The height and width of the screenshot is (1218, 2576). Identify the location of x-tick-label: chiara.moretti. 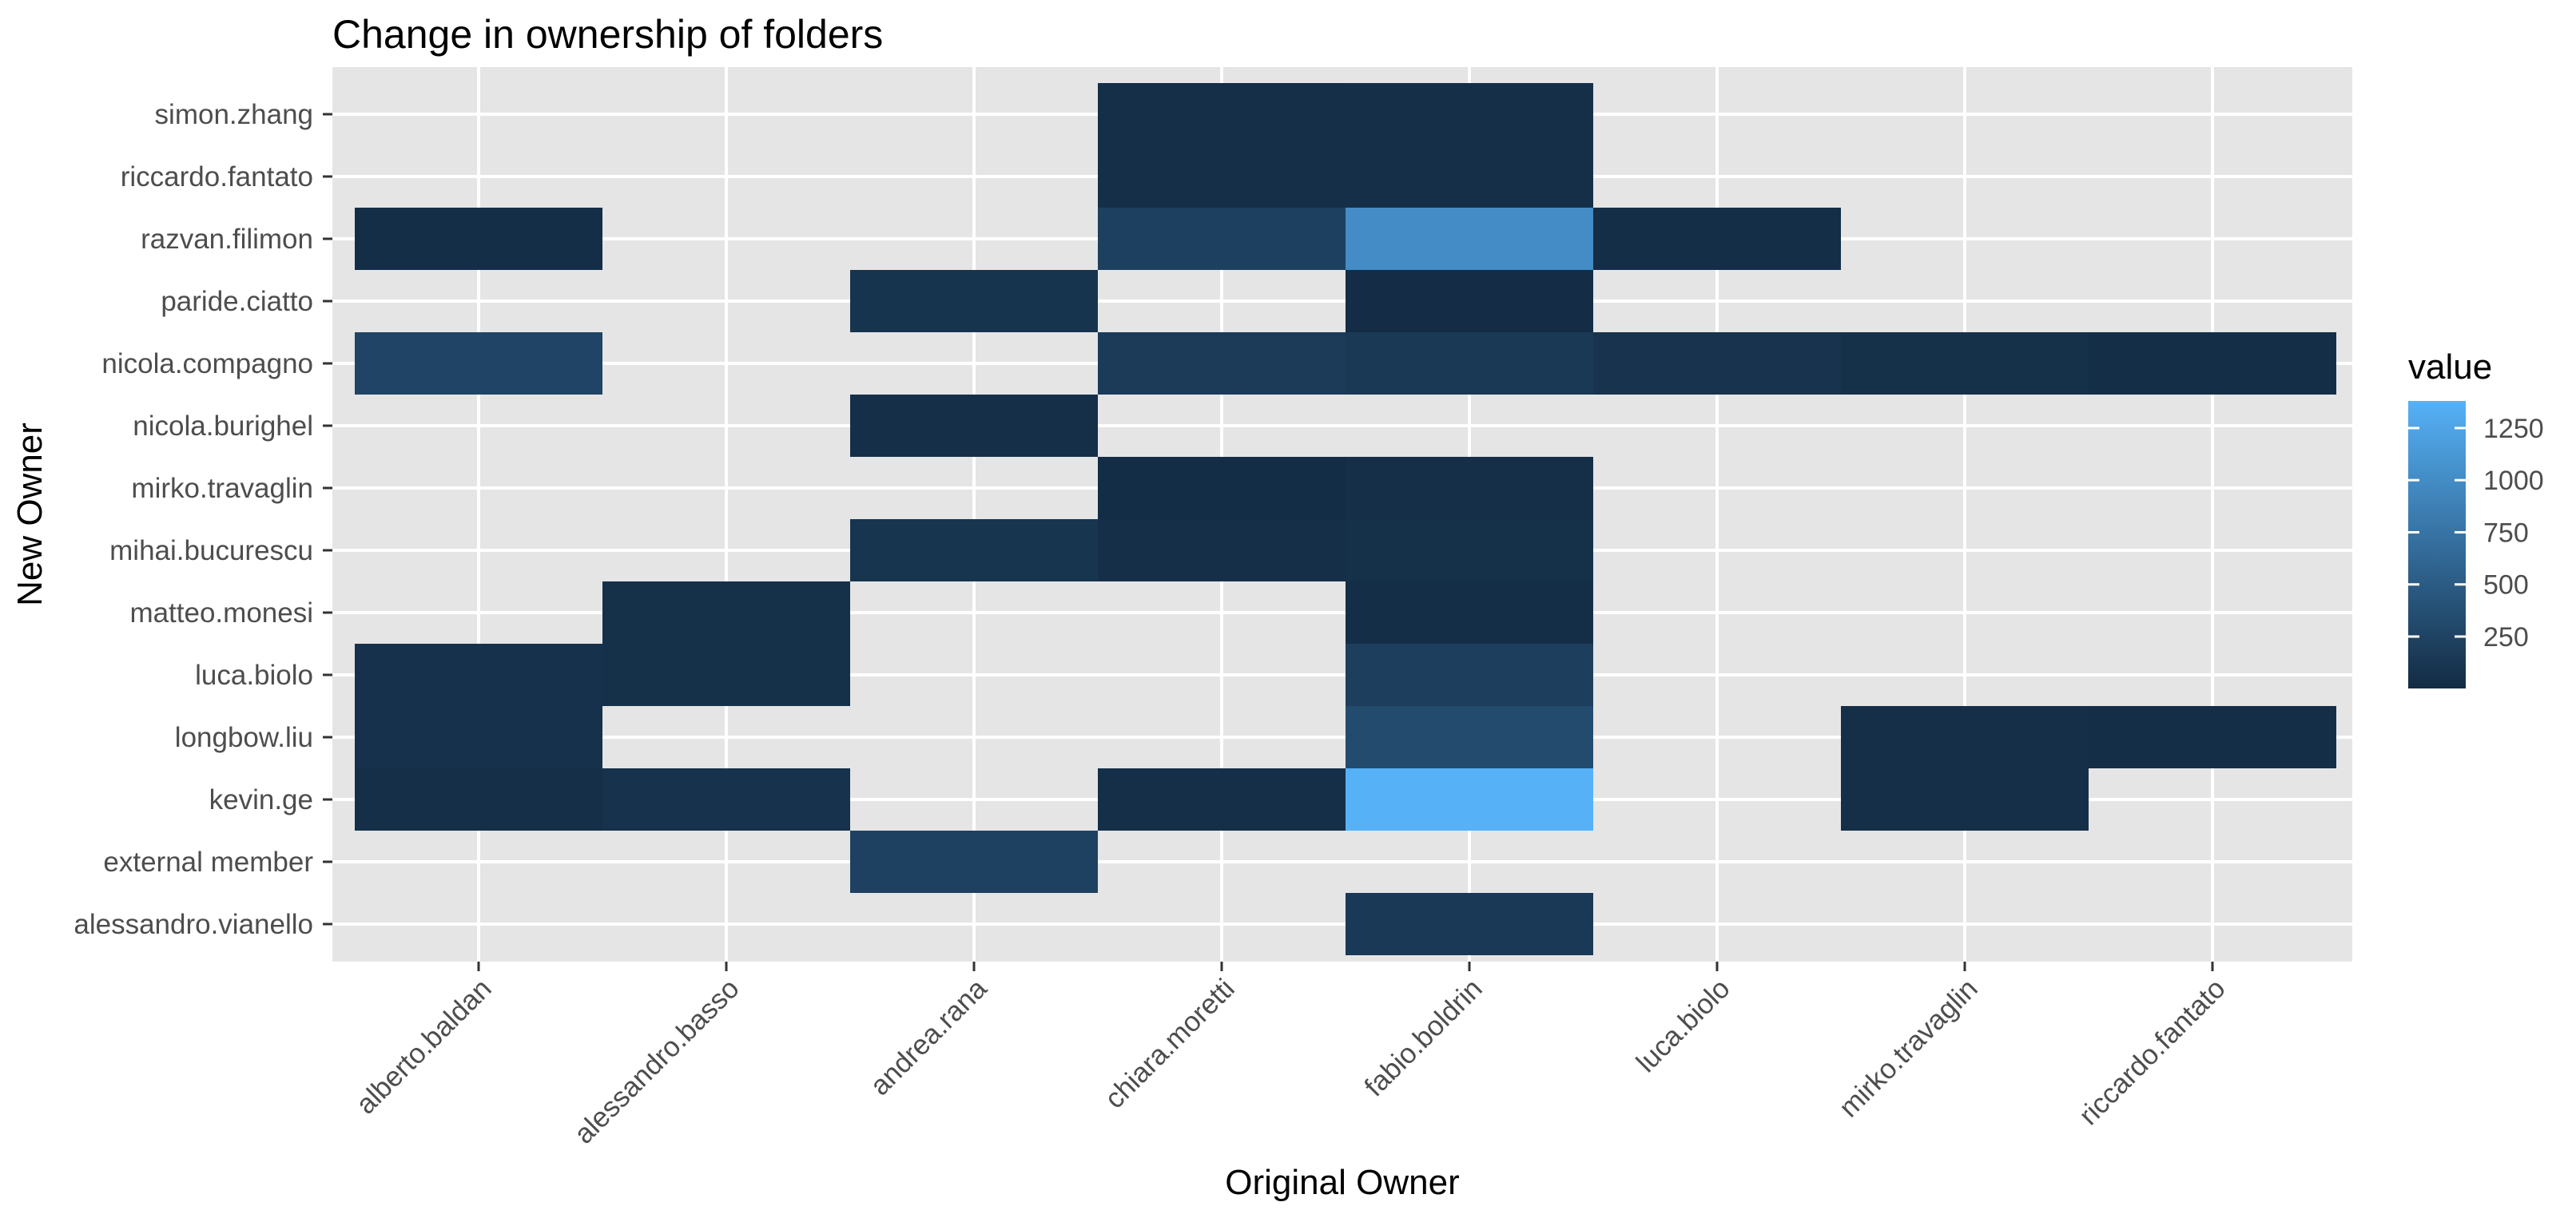
(1170, 1044).